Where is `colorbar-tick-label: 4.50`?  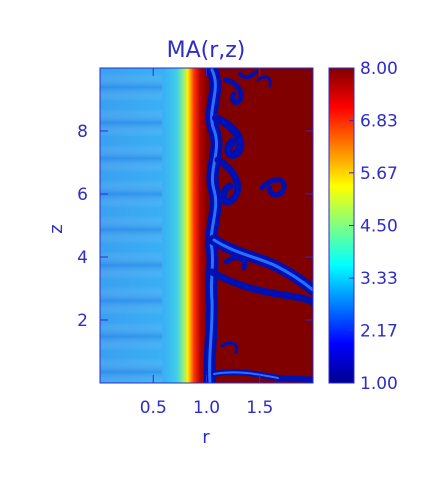
colorbar-tick-label: 4.50 is located at coordinates (379, 227).